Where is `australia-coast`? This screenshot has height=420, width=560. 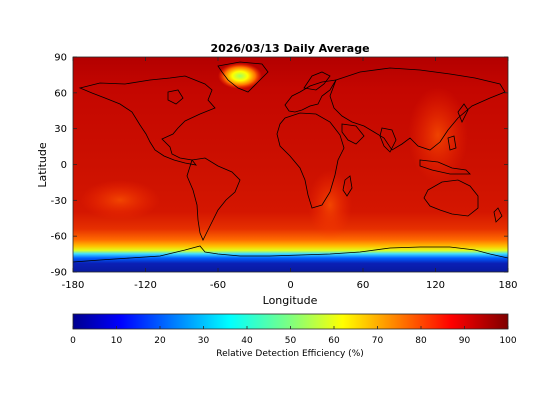 australia-coast is located at coordinates (451, 198).